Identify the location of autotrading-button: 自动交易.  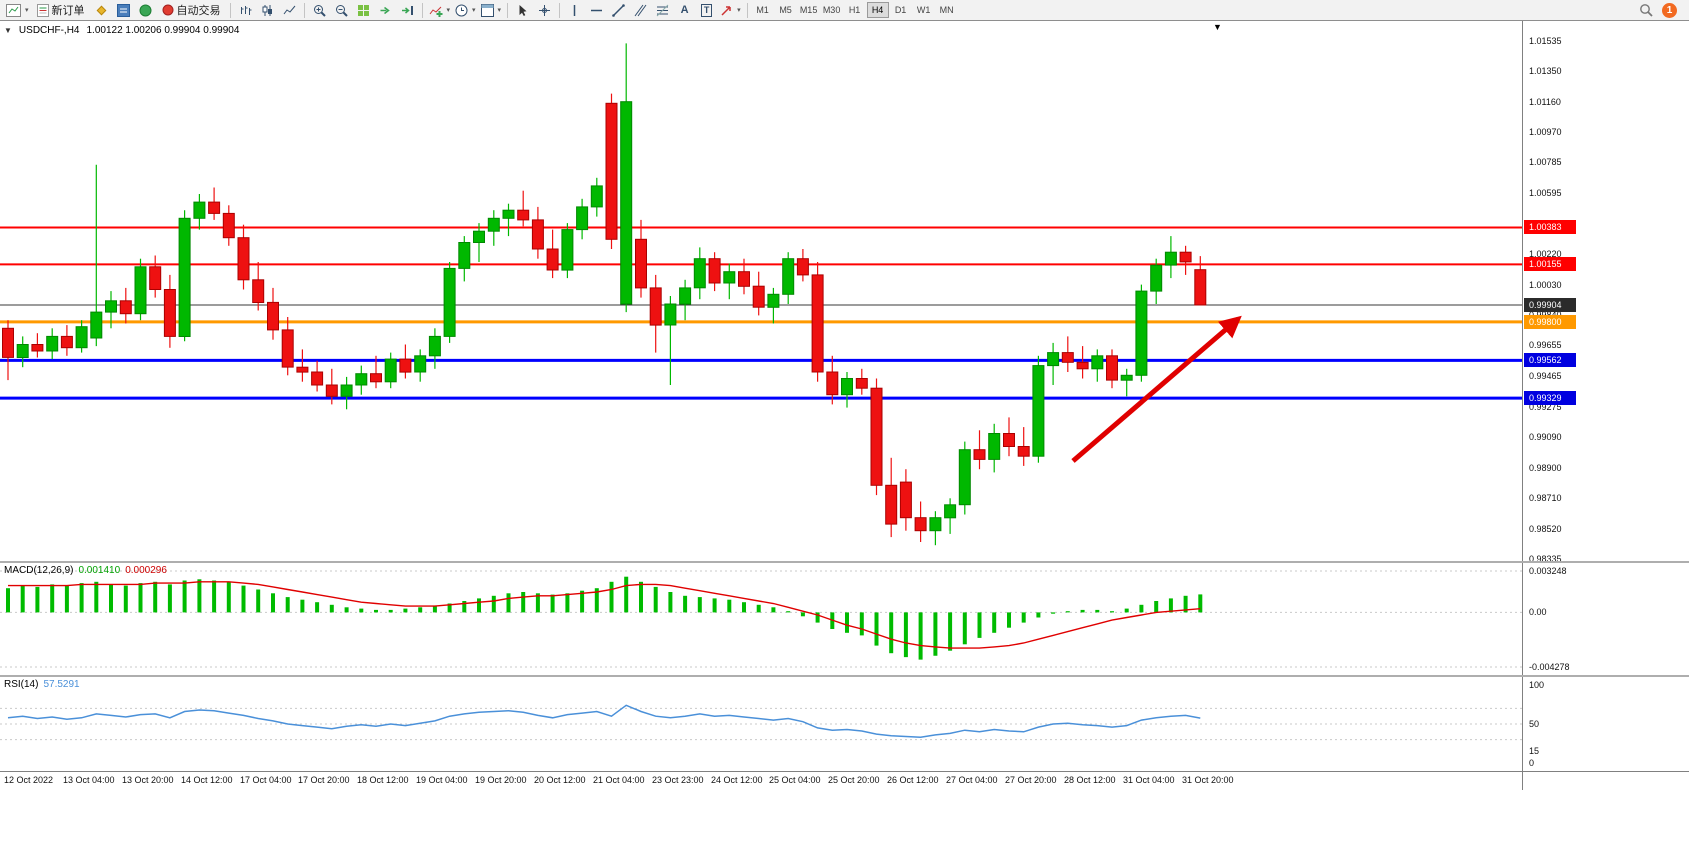
(191, 10).